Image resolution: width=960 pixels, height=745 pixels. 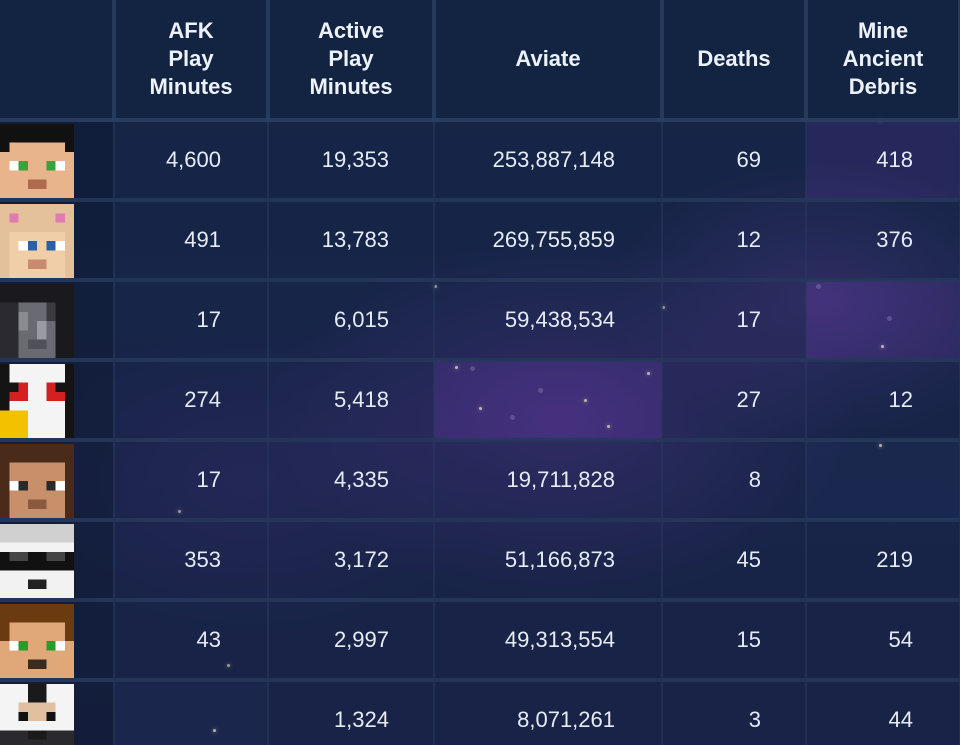 What do you see at coordinates (548, 712) in the screenshot?
I see `aviate-cell: 8,071,261` at bounding box center [548, 712].